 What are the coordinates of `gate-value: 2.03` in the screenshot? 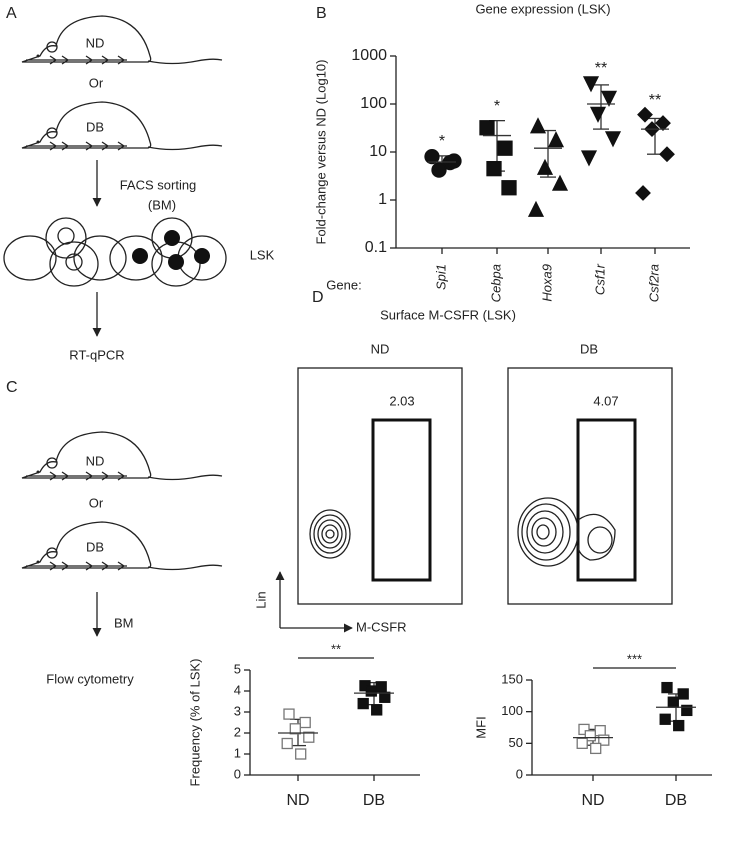 It's located at (401, 400).